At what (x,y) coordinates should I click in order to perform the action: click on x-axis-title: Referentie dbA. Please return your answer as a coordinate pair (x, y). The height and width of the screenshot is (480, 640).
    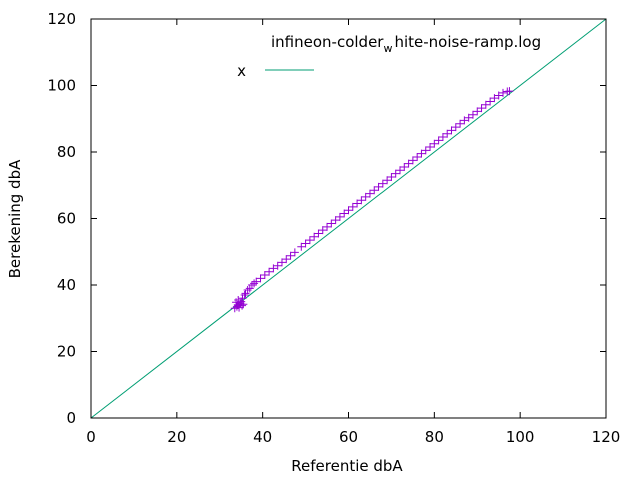
    Looking at the image, I should click on (347, 466).